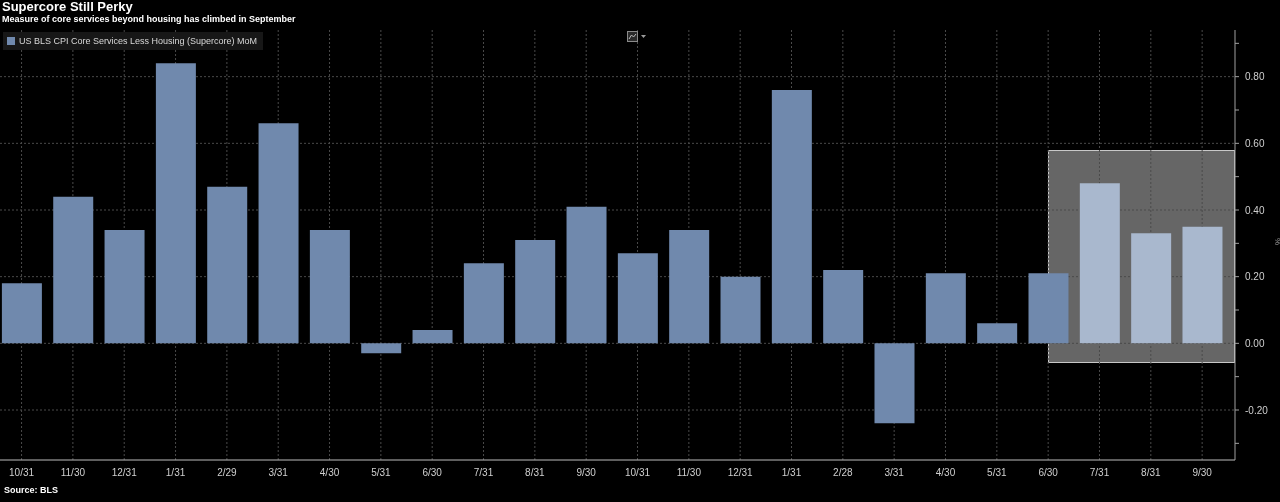 The height and width of the screenshot is (502, 1280). What do you see at coordinates (1257, 410) in the screenshot?
I see `y-tick-label: -0.20` at bounding box center [1257, 410].